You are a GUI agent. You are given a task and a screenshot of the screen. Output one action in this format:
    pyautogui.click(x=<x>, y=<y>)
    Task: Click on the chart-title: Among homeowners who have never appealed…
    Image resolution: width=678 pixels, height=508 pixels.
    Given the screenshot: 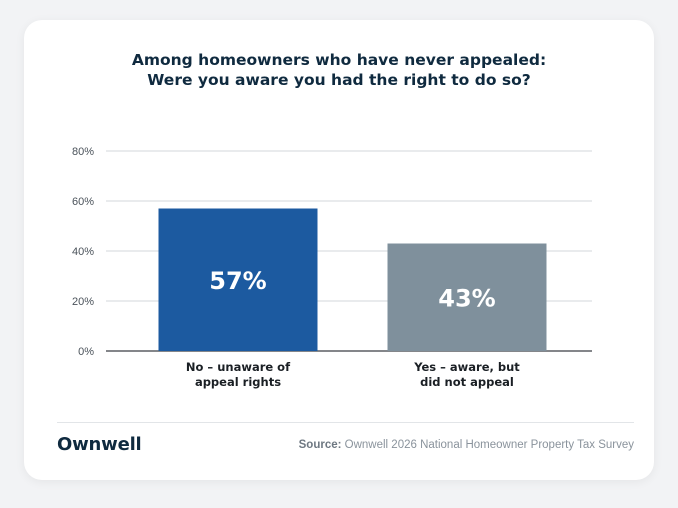 What is the action you would take?
    pyautogui.click(x=339, y=70)
    